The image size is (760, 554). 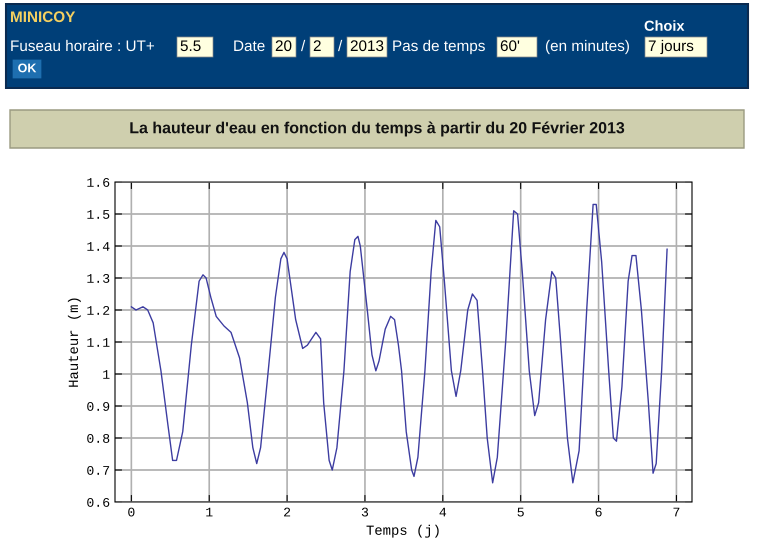 I want to click on text: 2013, so click(x=367, y=46).